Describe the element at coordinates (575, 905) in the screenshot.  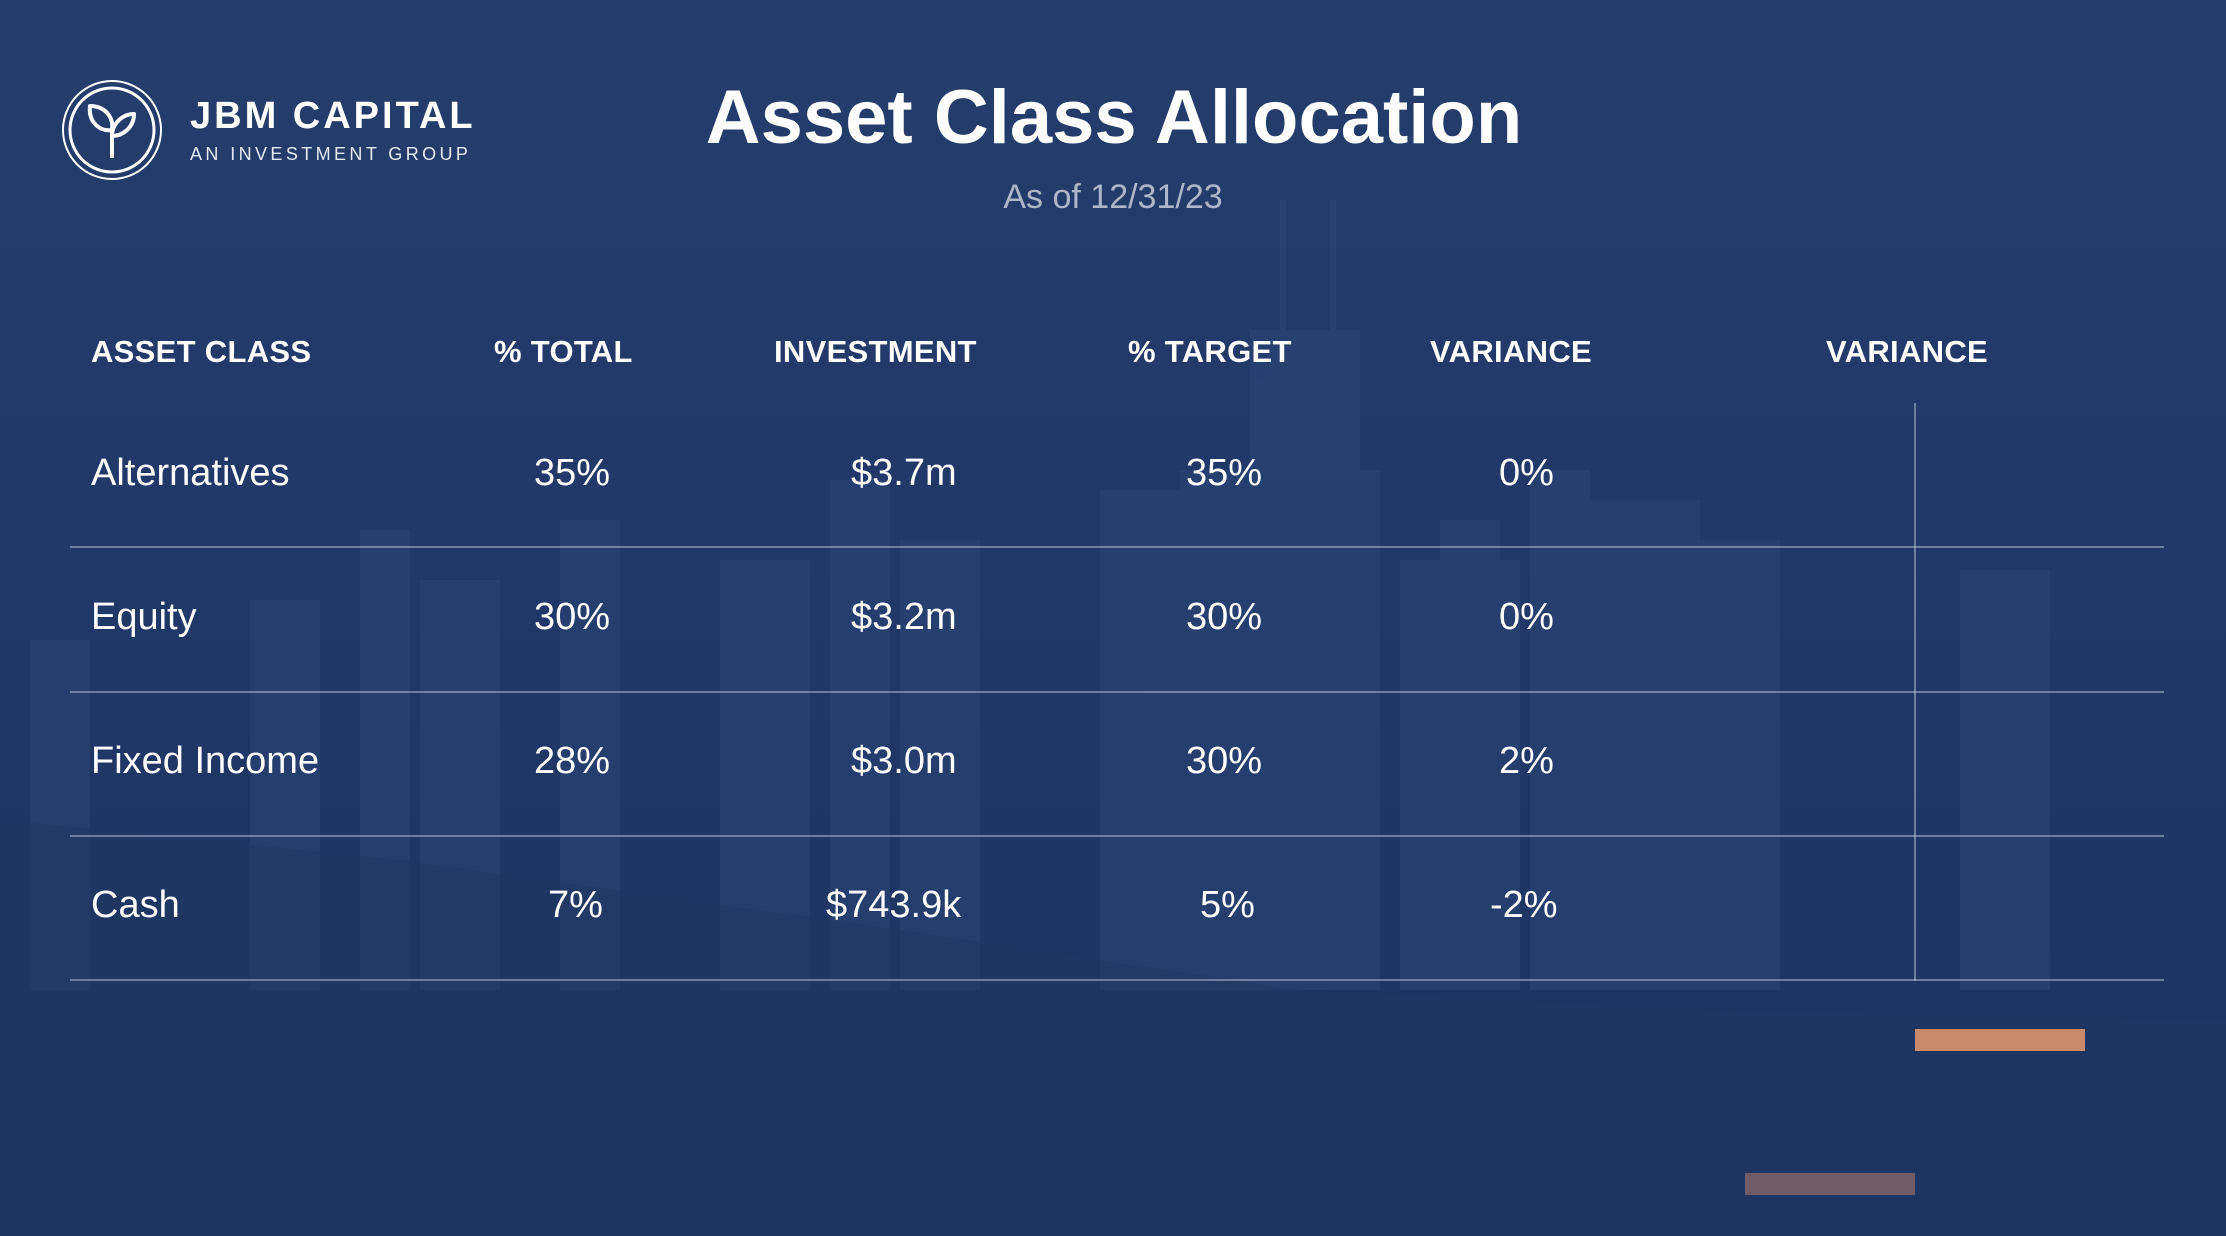
I see `cell-pct-total: 7%` at that location.